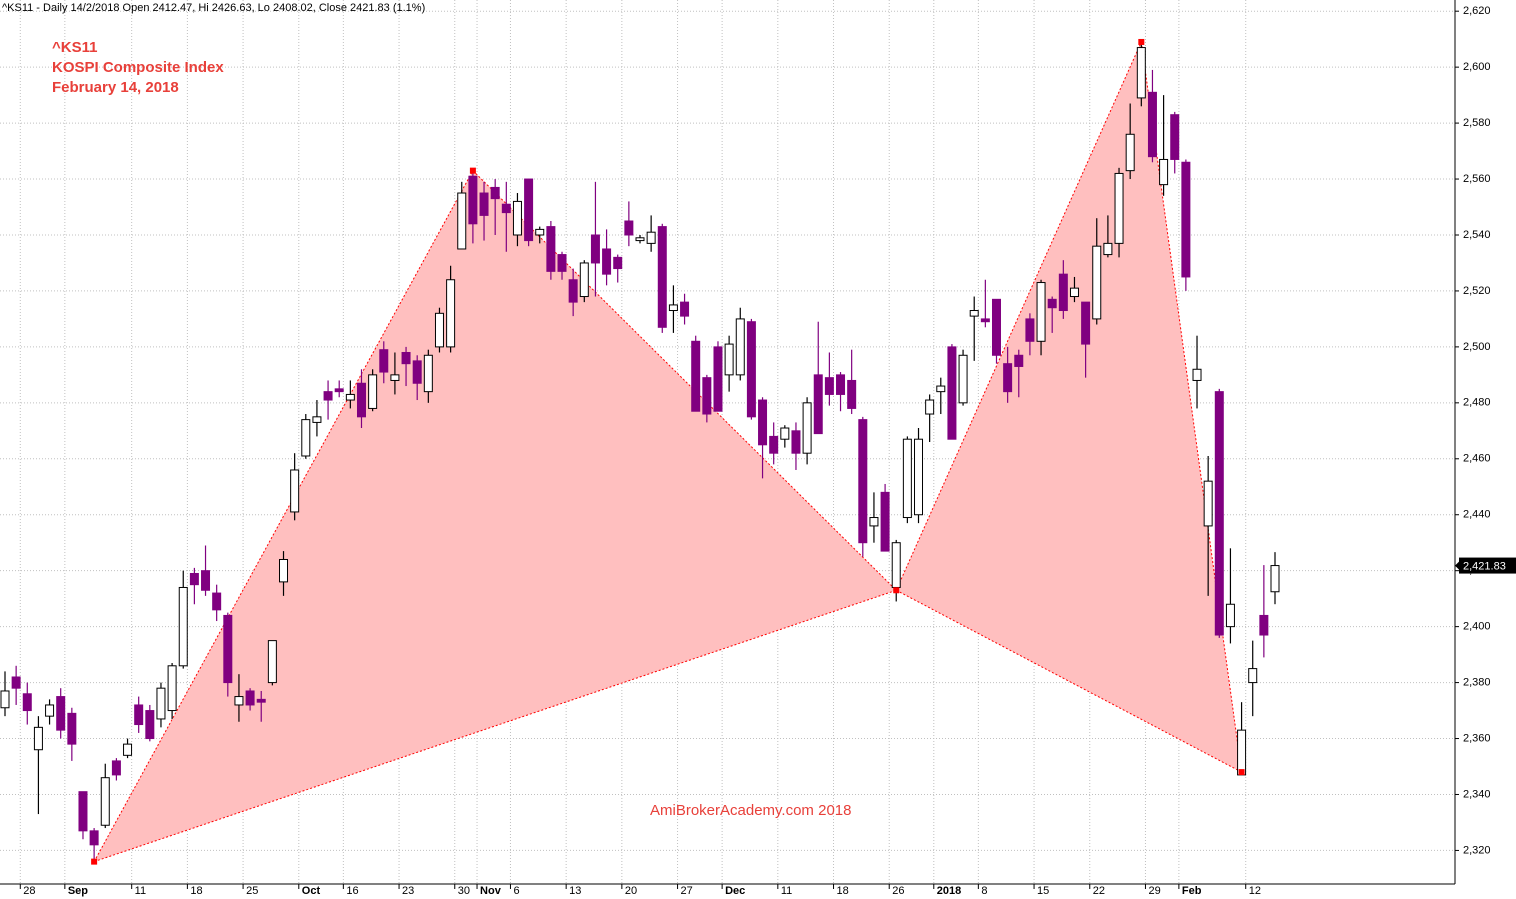 Image resolution: width=1516 pixels, height=899 pixels. I want to click on x-tick-label: 25, so click(252, 891).